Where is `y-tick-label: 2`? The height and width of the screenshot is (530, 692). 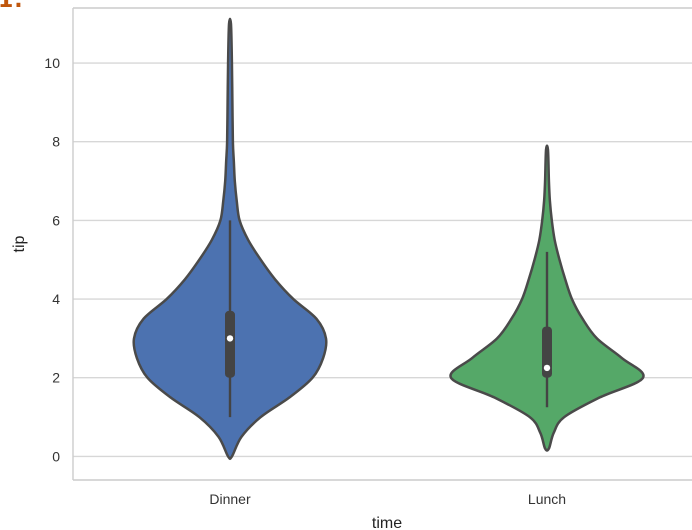 y-tick-label: 2 is located at coordinates (56, 378).